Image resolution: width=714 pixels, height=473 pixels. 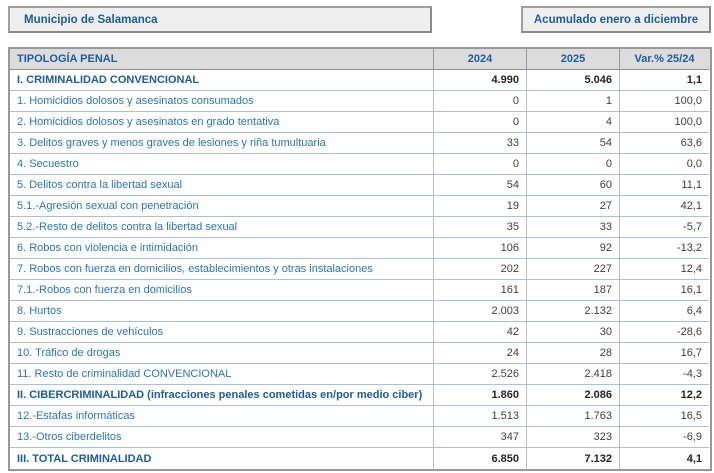 I want to click on tipologia-cell: 13.-Otros ciberdelitos, so click(x=221, y=437).